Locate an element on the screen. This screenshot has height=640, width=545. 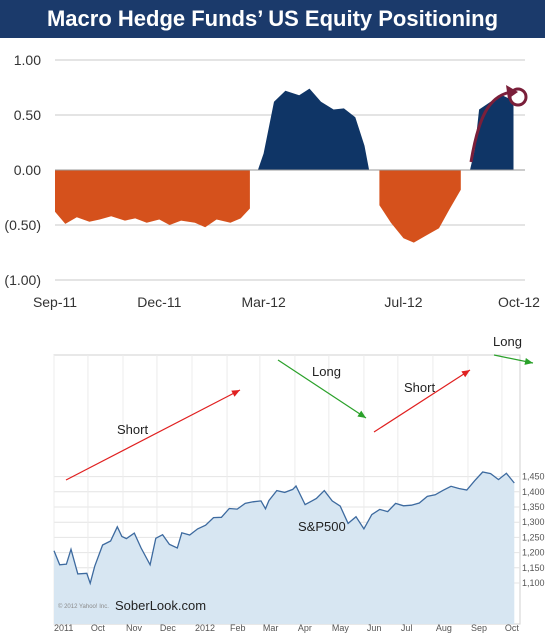
x-tick-label: Jul is located at coordinates (407, 628).